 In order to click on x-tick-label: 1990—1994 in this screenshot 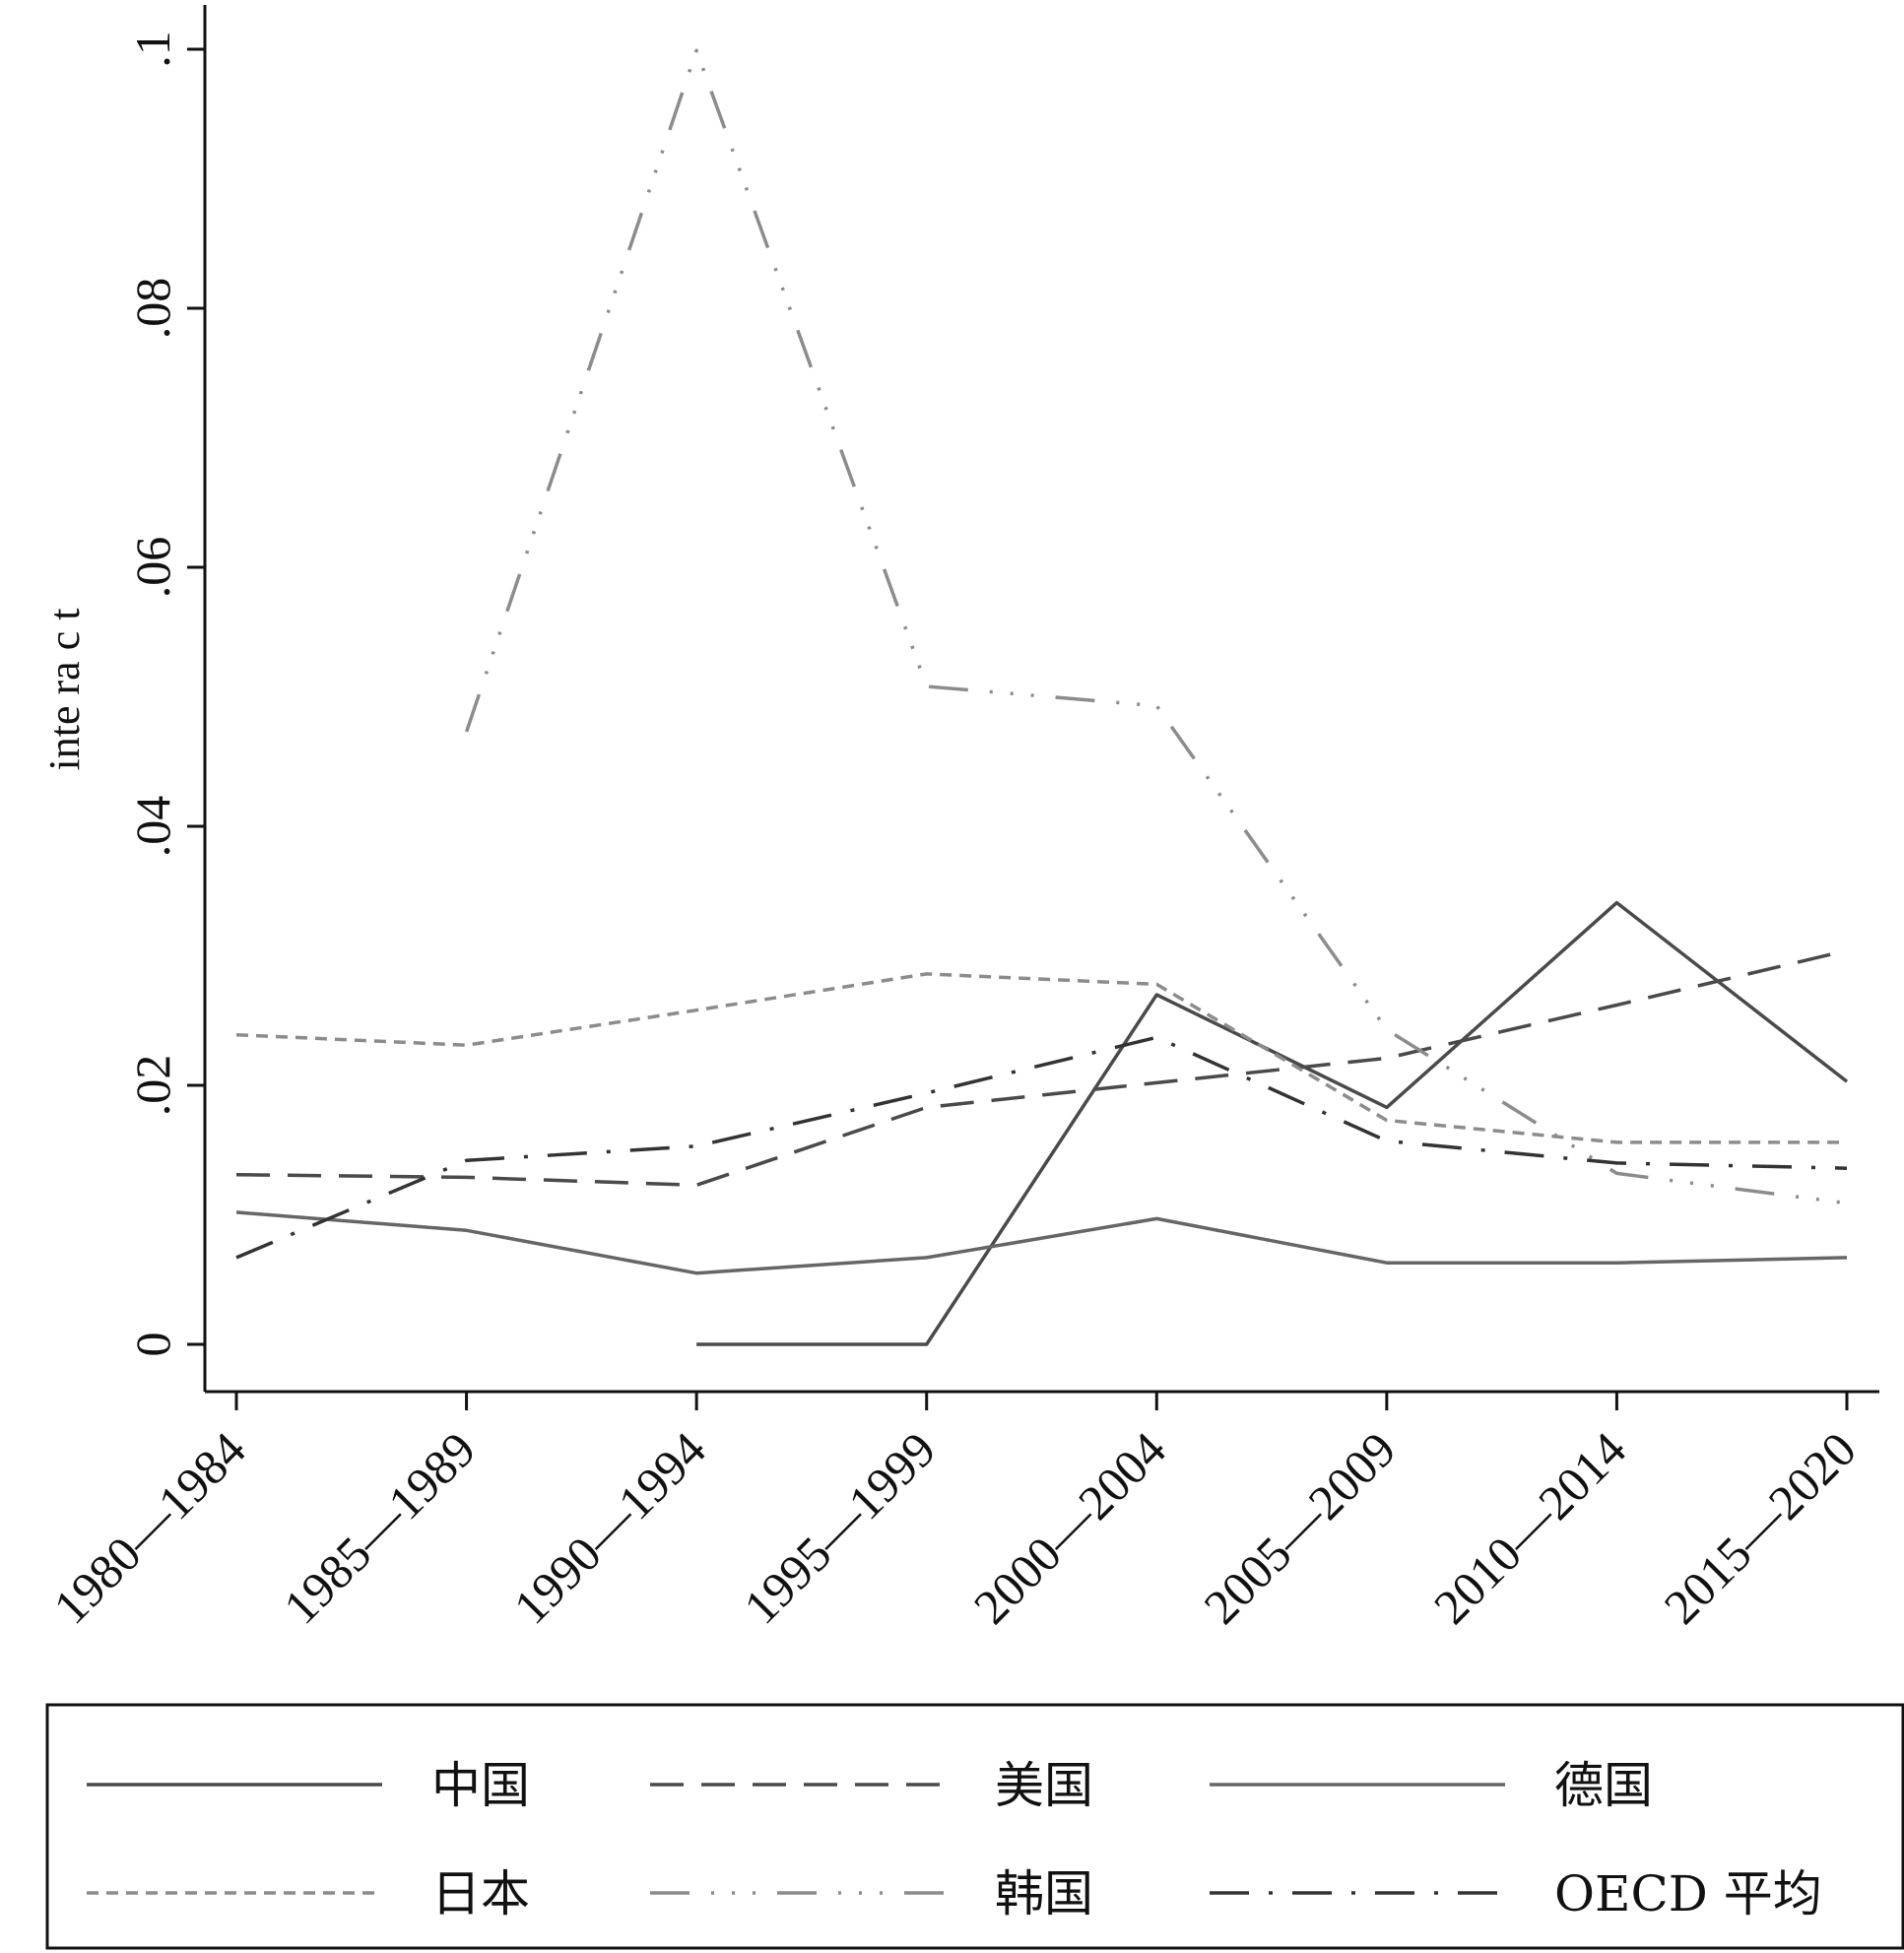, I will do `click(609, 1528)`.